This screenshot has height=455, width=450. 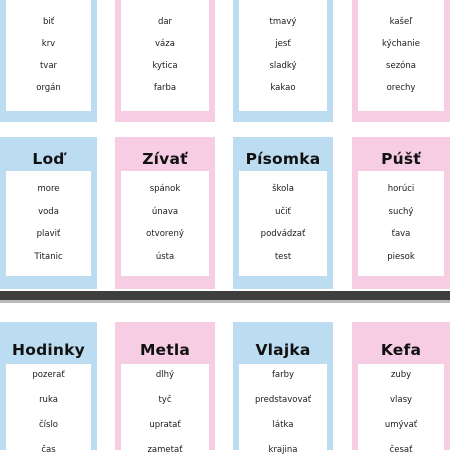 What do you see at coordinates (165, 88) in the screenshot?
I see `card-word: farba` at bounding box center [165, 88].